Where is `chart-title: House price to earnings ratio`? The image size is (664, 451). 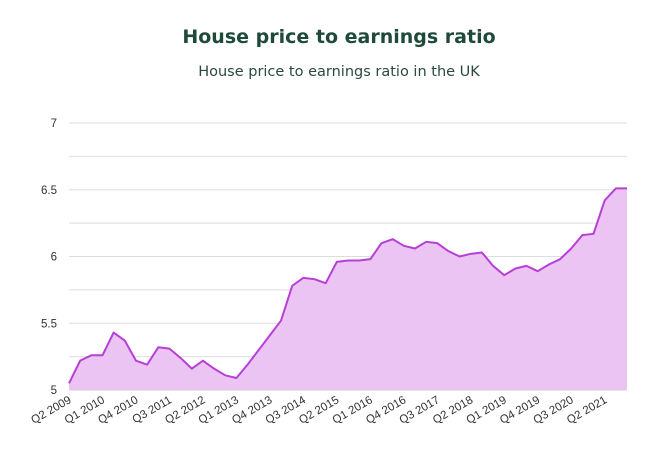
chart-title: House price to earnings ratio is located at coordinates (339, 37).